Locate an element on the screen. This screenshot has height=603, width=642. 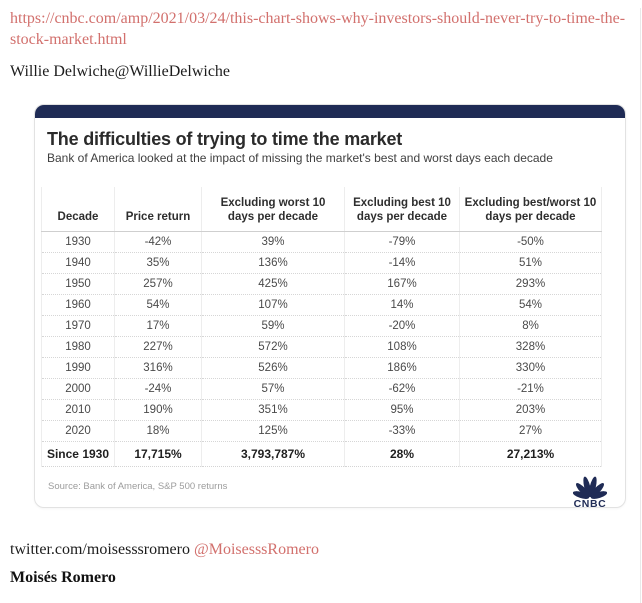
table-row: 1950 257% 425% 167% 293% is located at coordinates (321, 283).